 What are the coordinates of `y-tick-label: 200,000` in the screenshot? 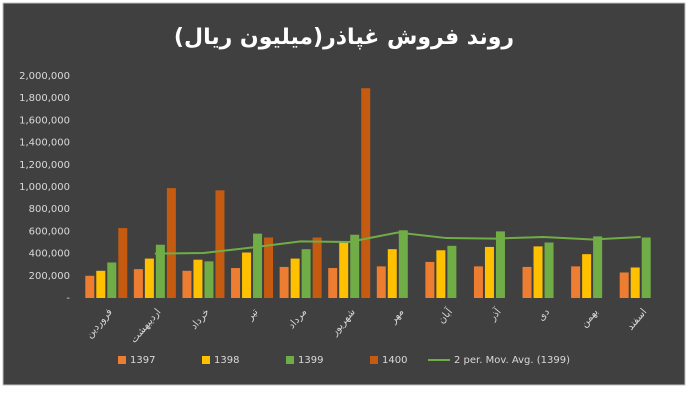 It's located at (49, 276).